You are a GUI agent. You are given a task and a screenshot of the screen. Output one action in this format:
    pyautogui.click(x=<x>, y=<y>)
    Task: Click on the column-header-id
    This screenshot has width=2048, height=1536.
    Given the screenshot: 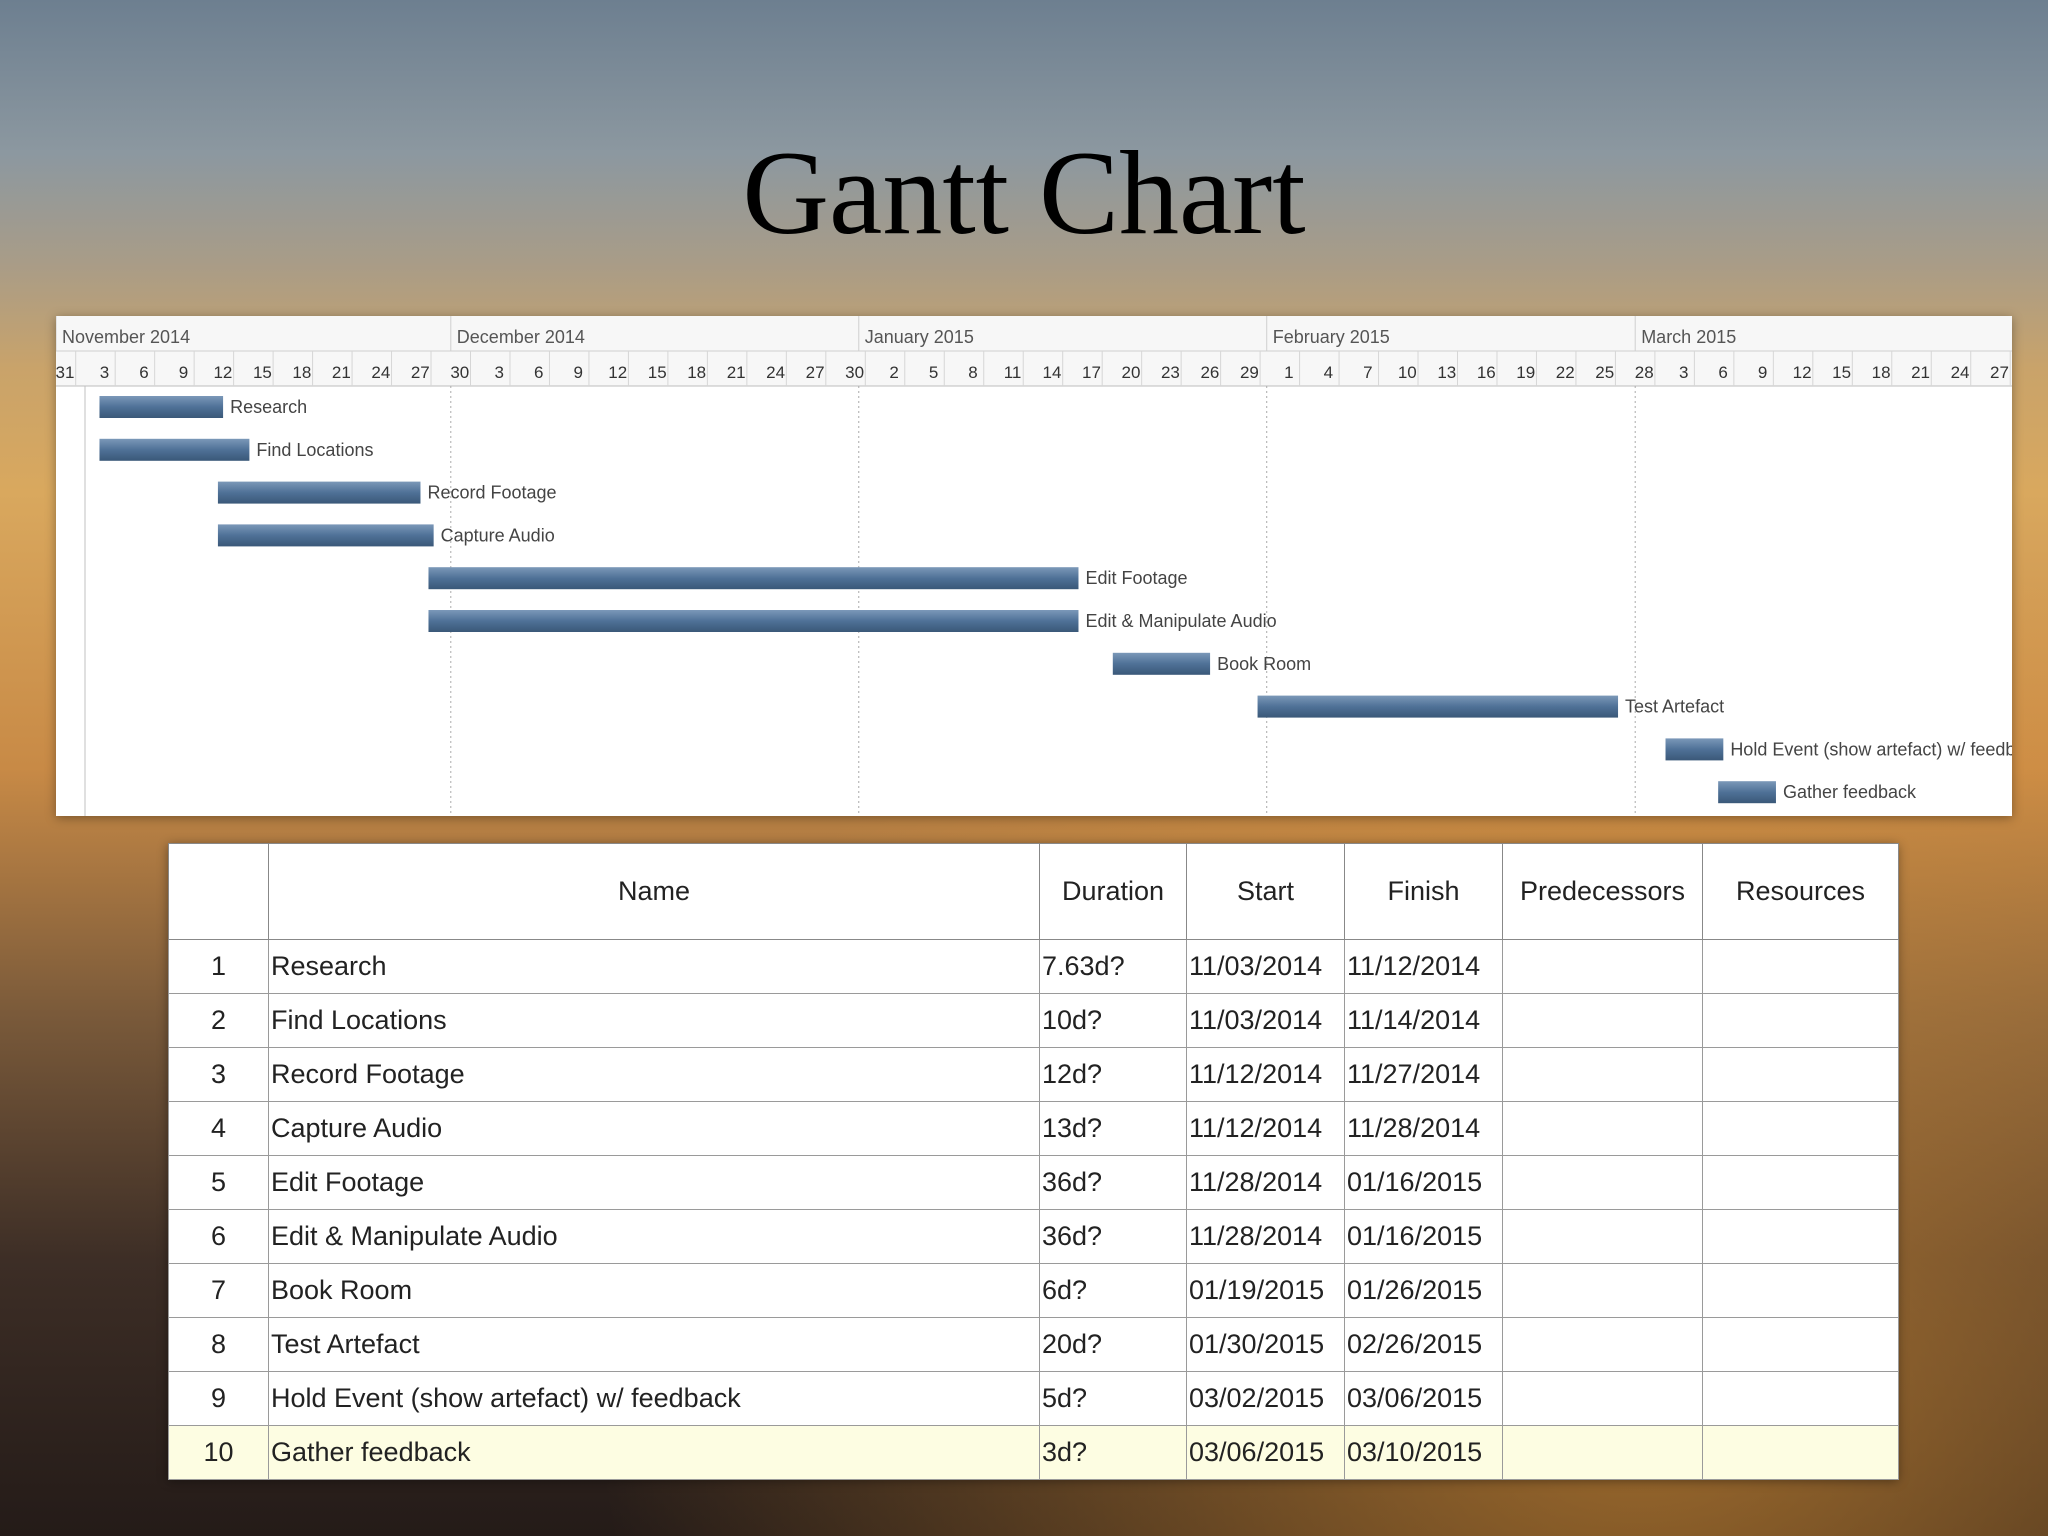 What is the action you would take?
    pyautogui.click(x=218, y=891)
    